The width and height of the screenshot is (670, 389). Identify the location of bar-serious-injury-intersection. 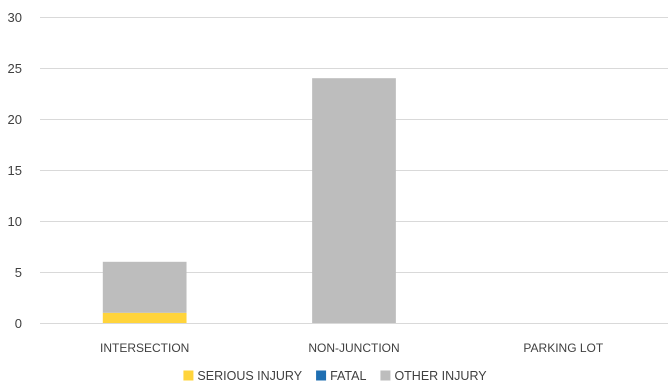
(144, 317).